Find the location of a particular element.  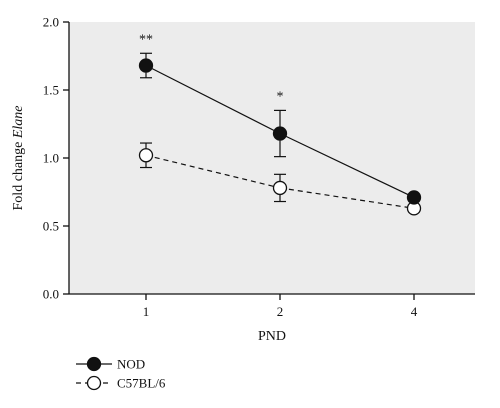

y-tick-label-4: 2.0 is located at coordinates (51, 22).